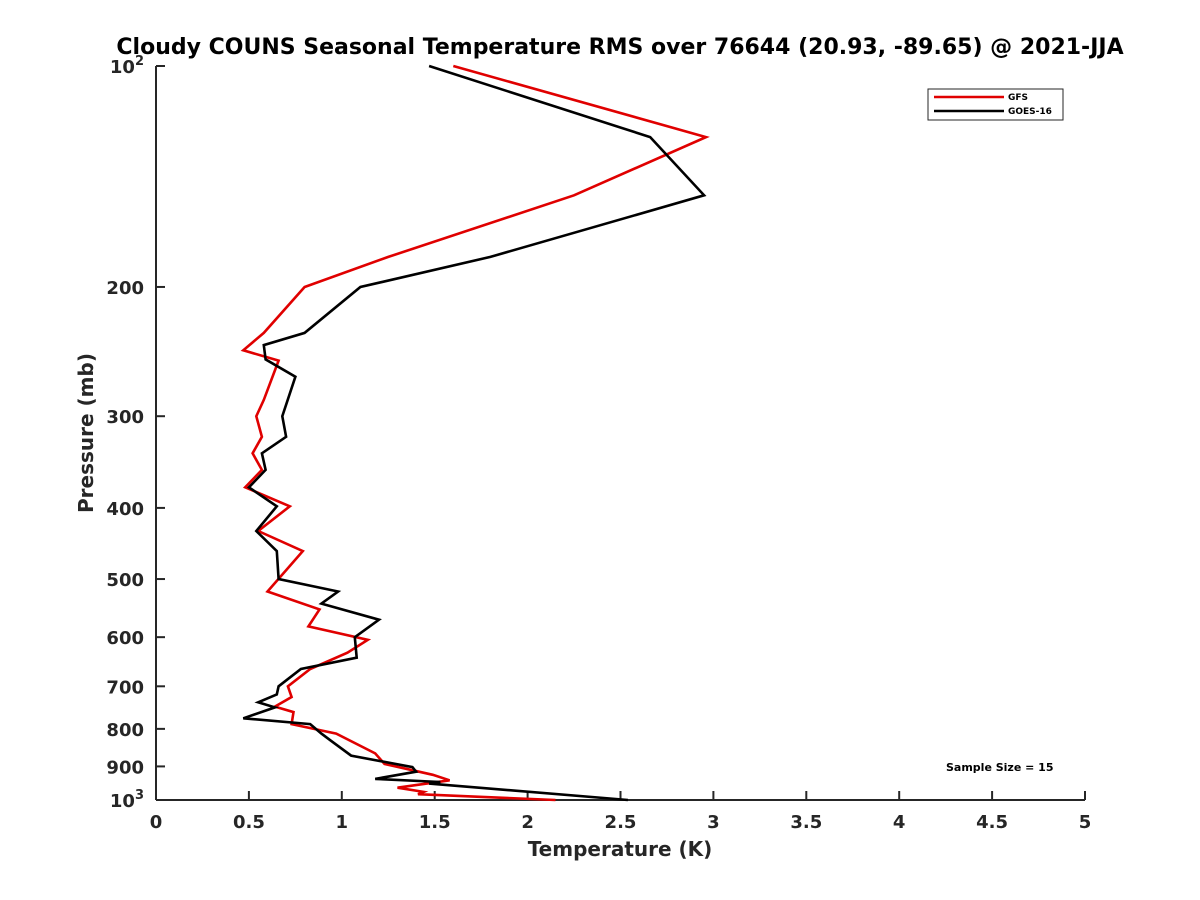 This screenshot has width=1200, height=900. What do you see at coordinates (992, 822) in the screenshot?
I see `x-tick-label: 4.5` at bounding box center [992, 822].